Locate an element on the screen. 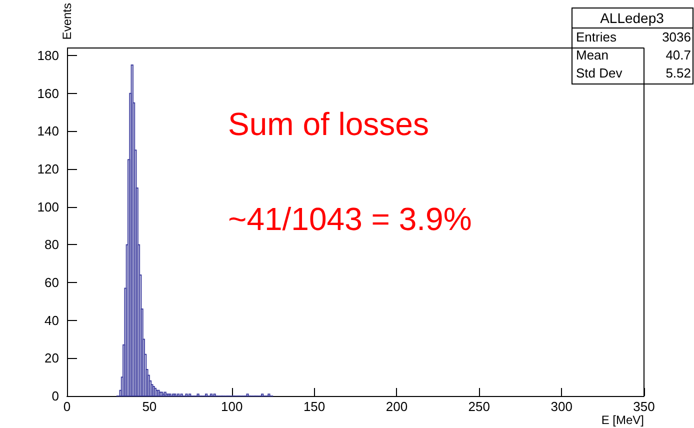  annotation: Sum of losses is located at coordinates (328, 124).